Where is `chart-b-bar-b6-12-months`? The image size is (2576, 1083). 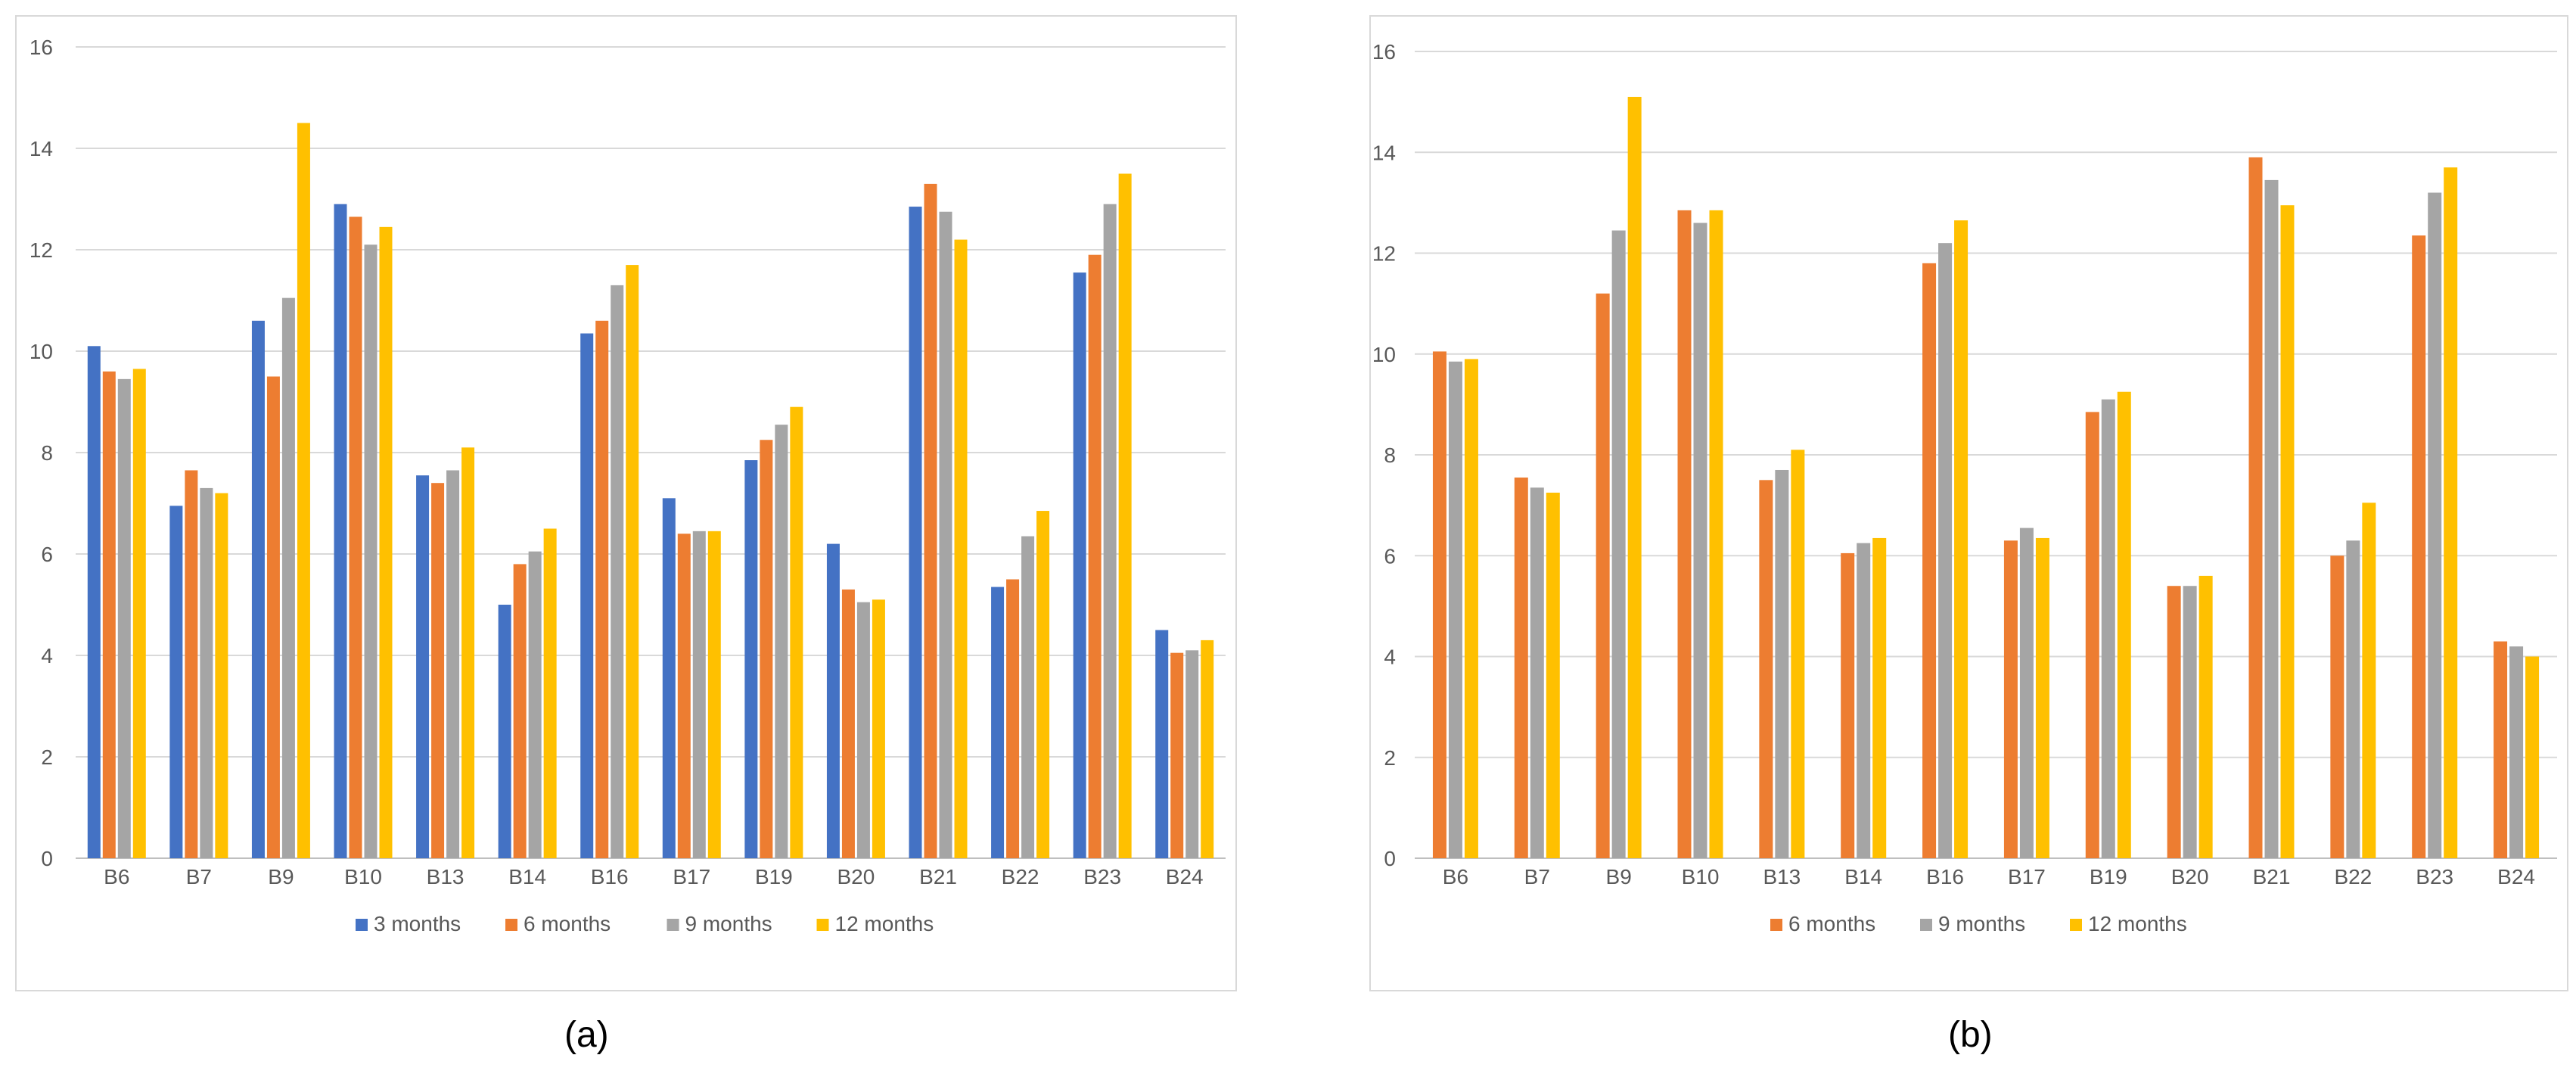 chart-b-bar-b6-12-months is located at coordinates (1471, 609).